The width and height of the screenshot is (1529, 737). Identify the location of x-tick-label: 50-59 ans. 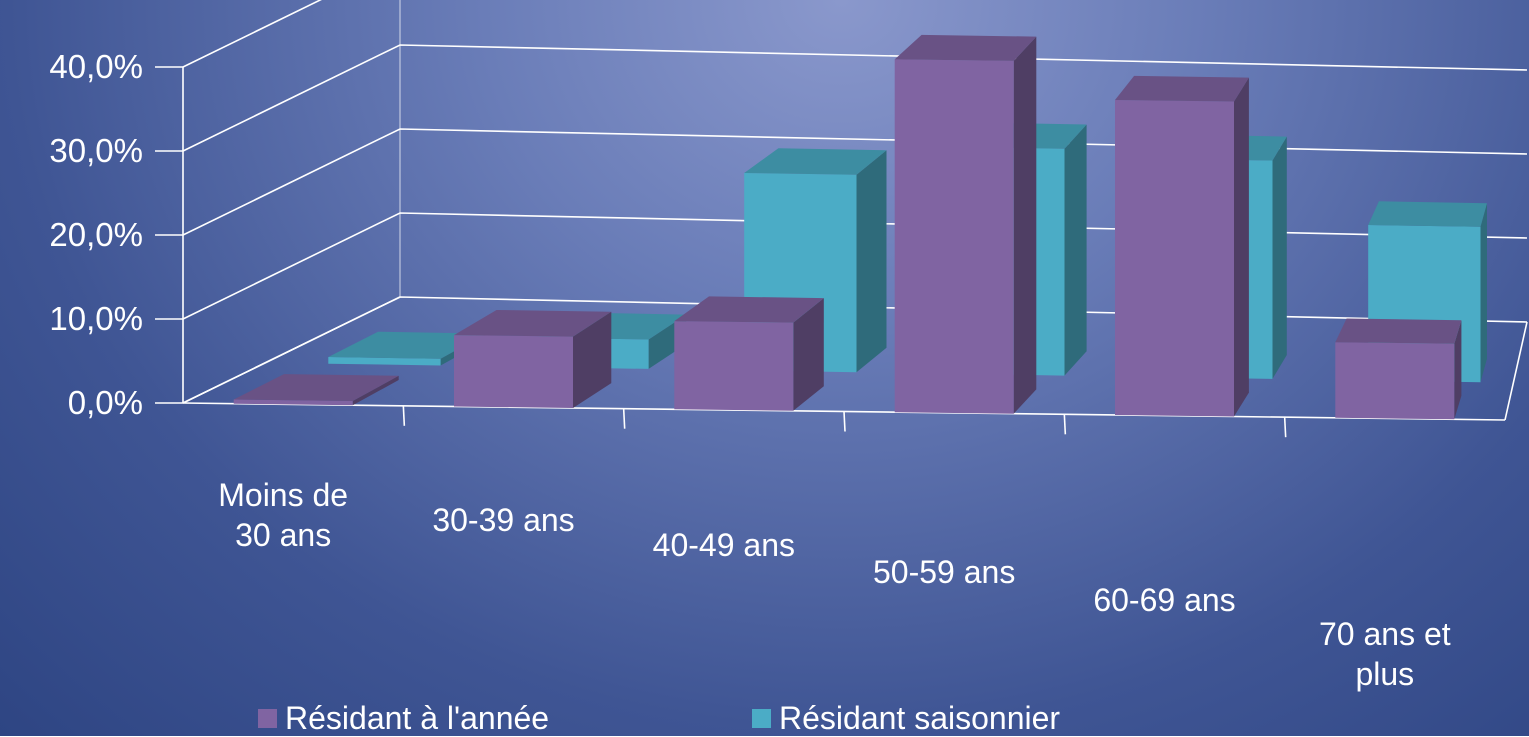
(944, 572).